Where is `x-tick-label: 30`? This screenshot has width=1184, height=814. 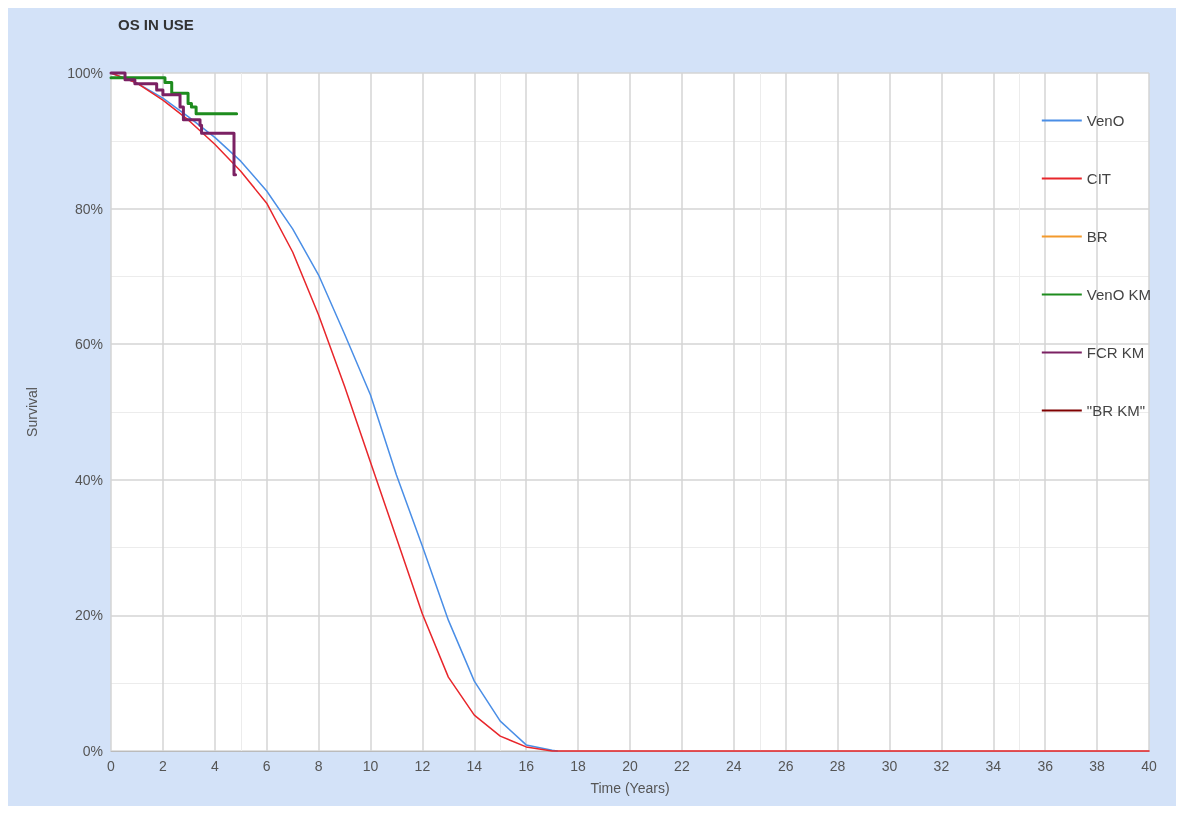 x-tick-label: 30 is located at coordinates (889, 766).